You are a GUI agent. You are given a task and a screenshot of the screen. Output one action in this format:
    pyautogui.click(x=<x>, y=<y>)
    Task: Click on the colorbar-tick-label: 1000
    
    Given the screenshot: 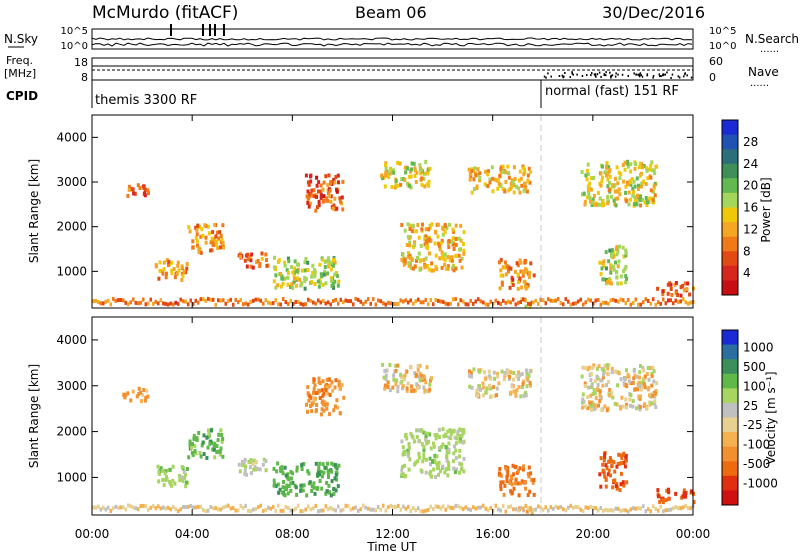 What is the action you would take?
    pyautogui.click(x=758, y=347)
    